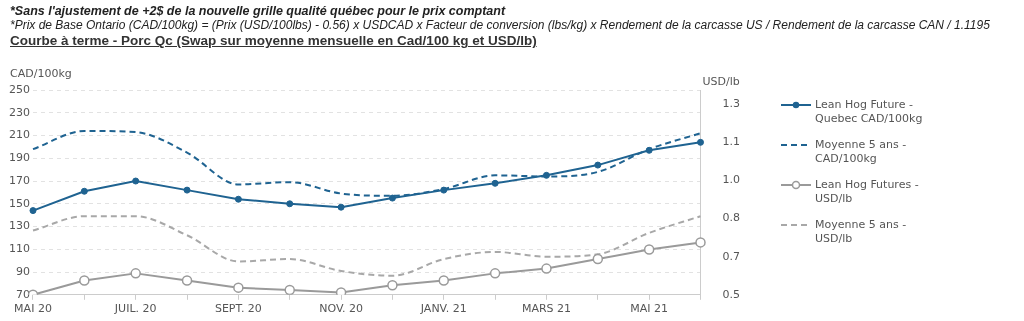 This screenshot has width=1024, height=321. Describe the element at coordinates (367, 246) in the screenshot. I see `line-series` at that location.